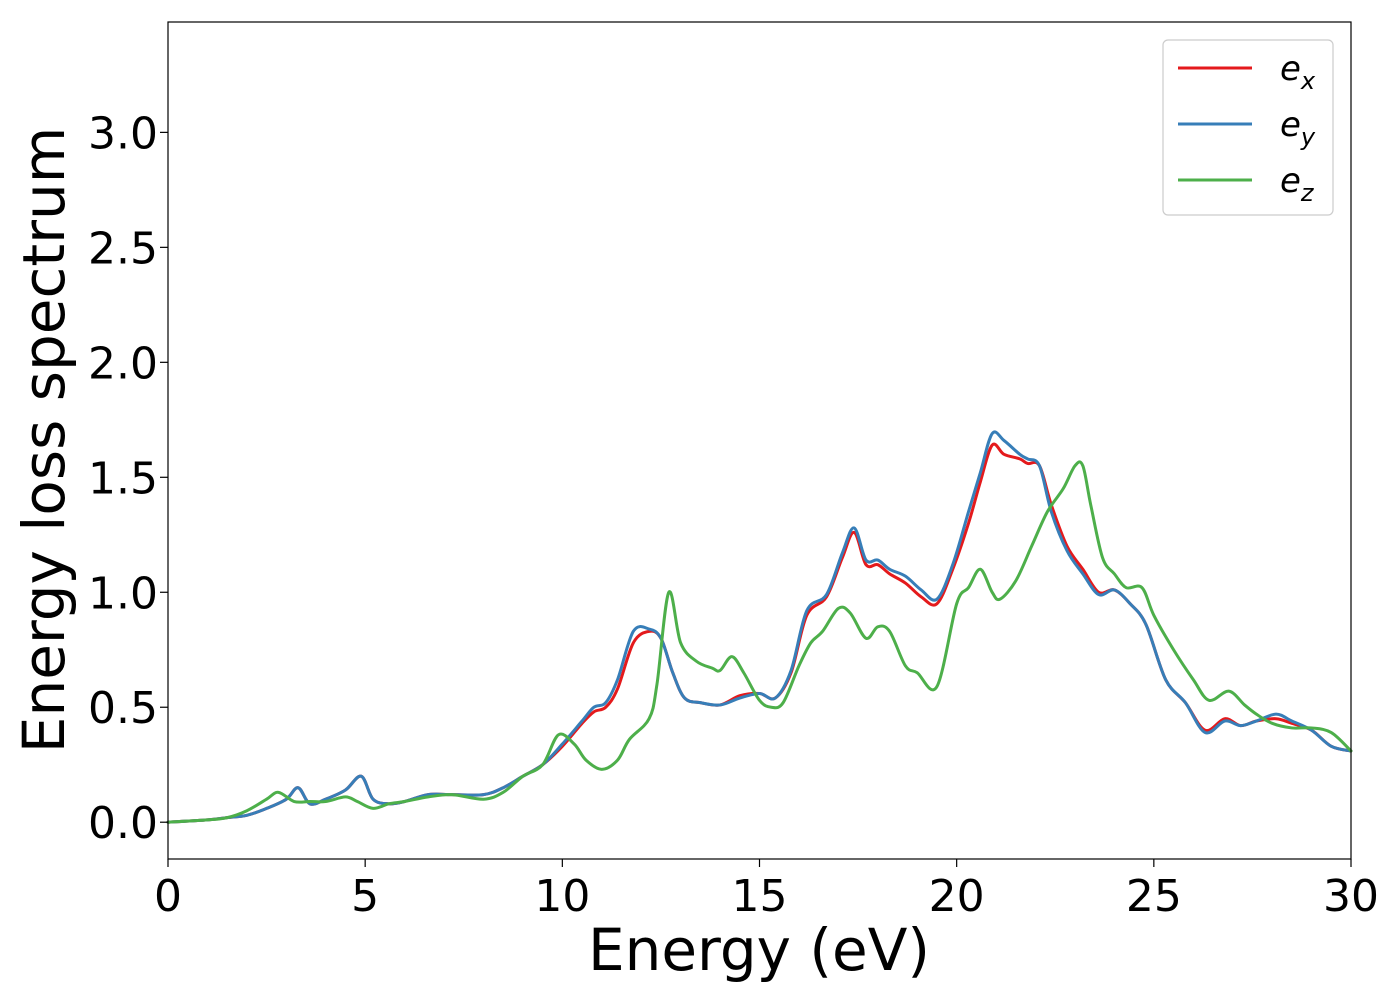 The width and height of the screenshot is (1400, 1000). What do you see at coordinates (123, 823) in the screenshot?
I see `y-tick-label: 0.0` at bounding box center [123, 823].